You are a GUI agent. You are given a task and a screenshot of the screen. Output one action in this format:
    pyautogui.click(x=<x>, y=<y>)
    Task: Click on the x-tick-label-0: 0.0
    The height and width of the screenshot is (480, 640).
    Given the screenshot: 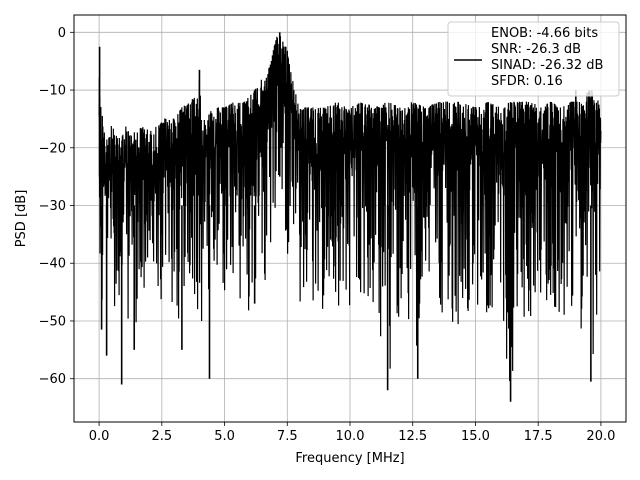 What is the action you would take?
    pyautogui.click(x=99, y=436)
    